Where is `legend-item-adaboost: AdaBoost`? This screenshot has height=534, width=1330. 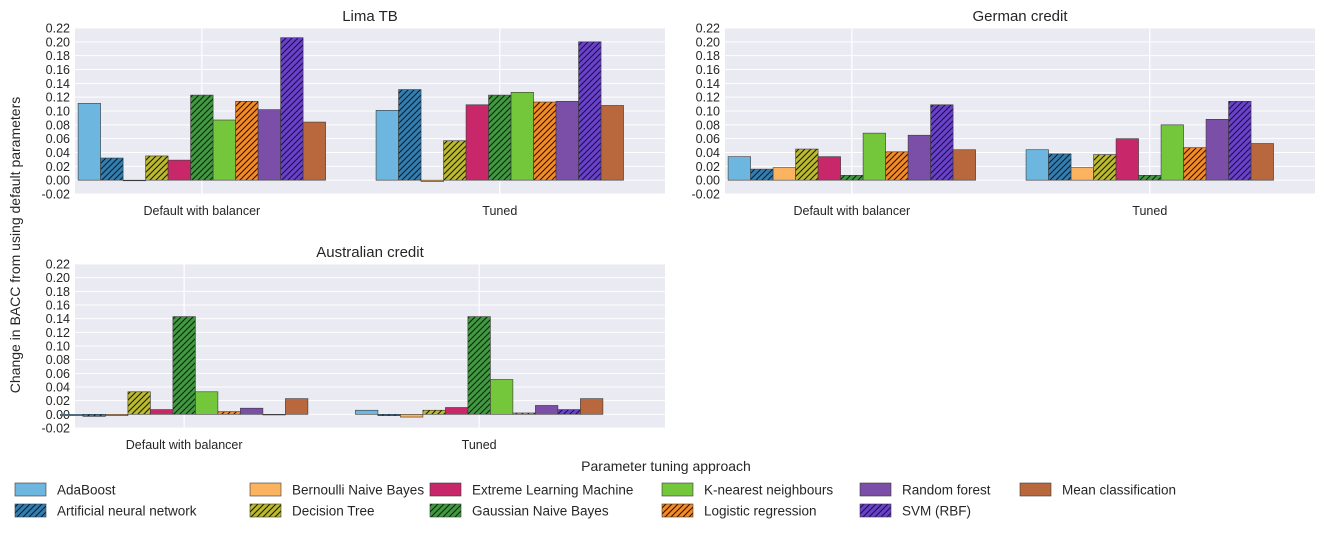
legend-item-adaboost: AdaBoost is located at coordinates (65, 490).